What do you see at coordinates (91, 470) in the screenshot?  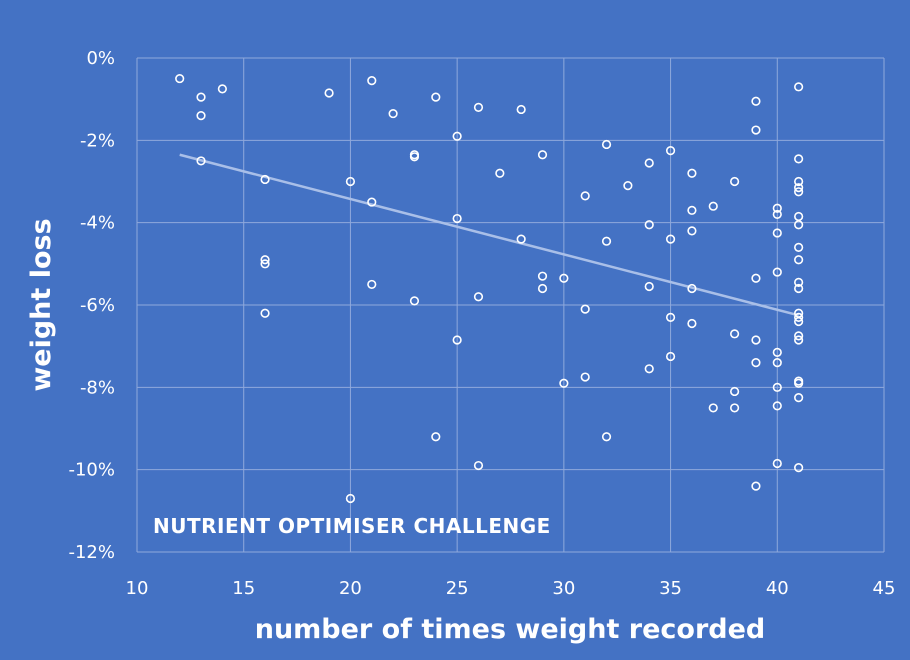 I see `y-tick-label: -10%` at bounding box center [91, 470].